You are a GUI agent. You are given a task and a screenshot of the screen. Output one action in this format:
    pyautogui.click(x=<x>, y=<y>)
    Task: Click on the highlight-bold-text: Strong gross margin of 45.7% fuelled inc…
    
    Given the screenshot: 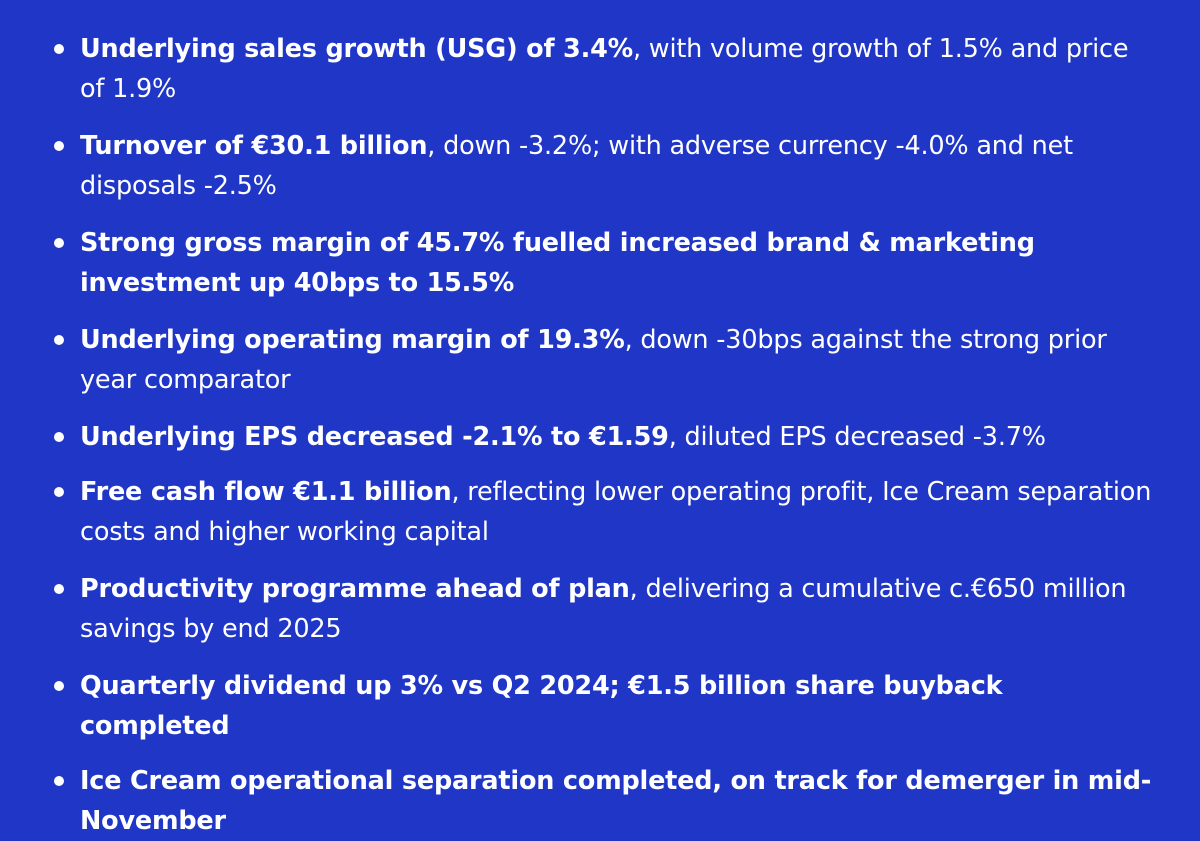 What is the action you would take?
    pyautogui.click(x=557, y=263)
    